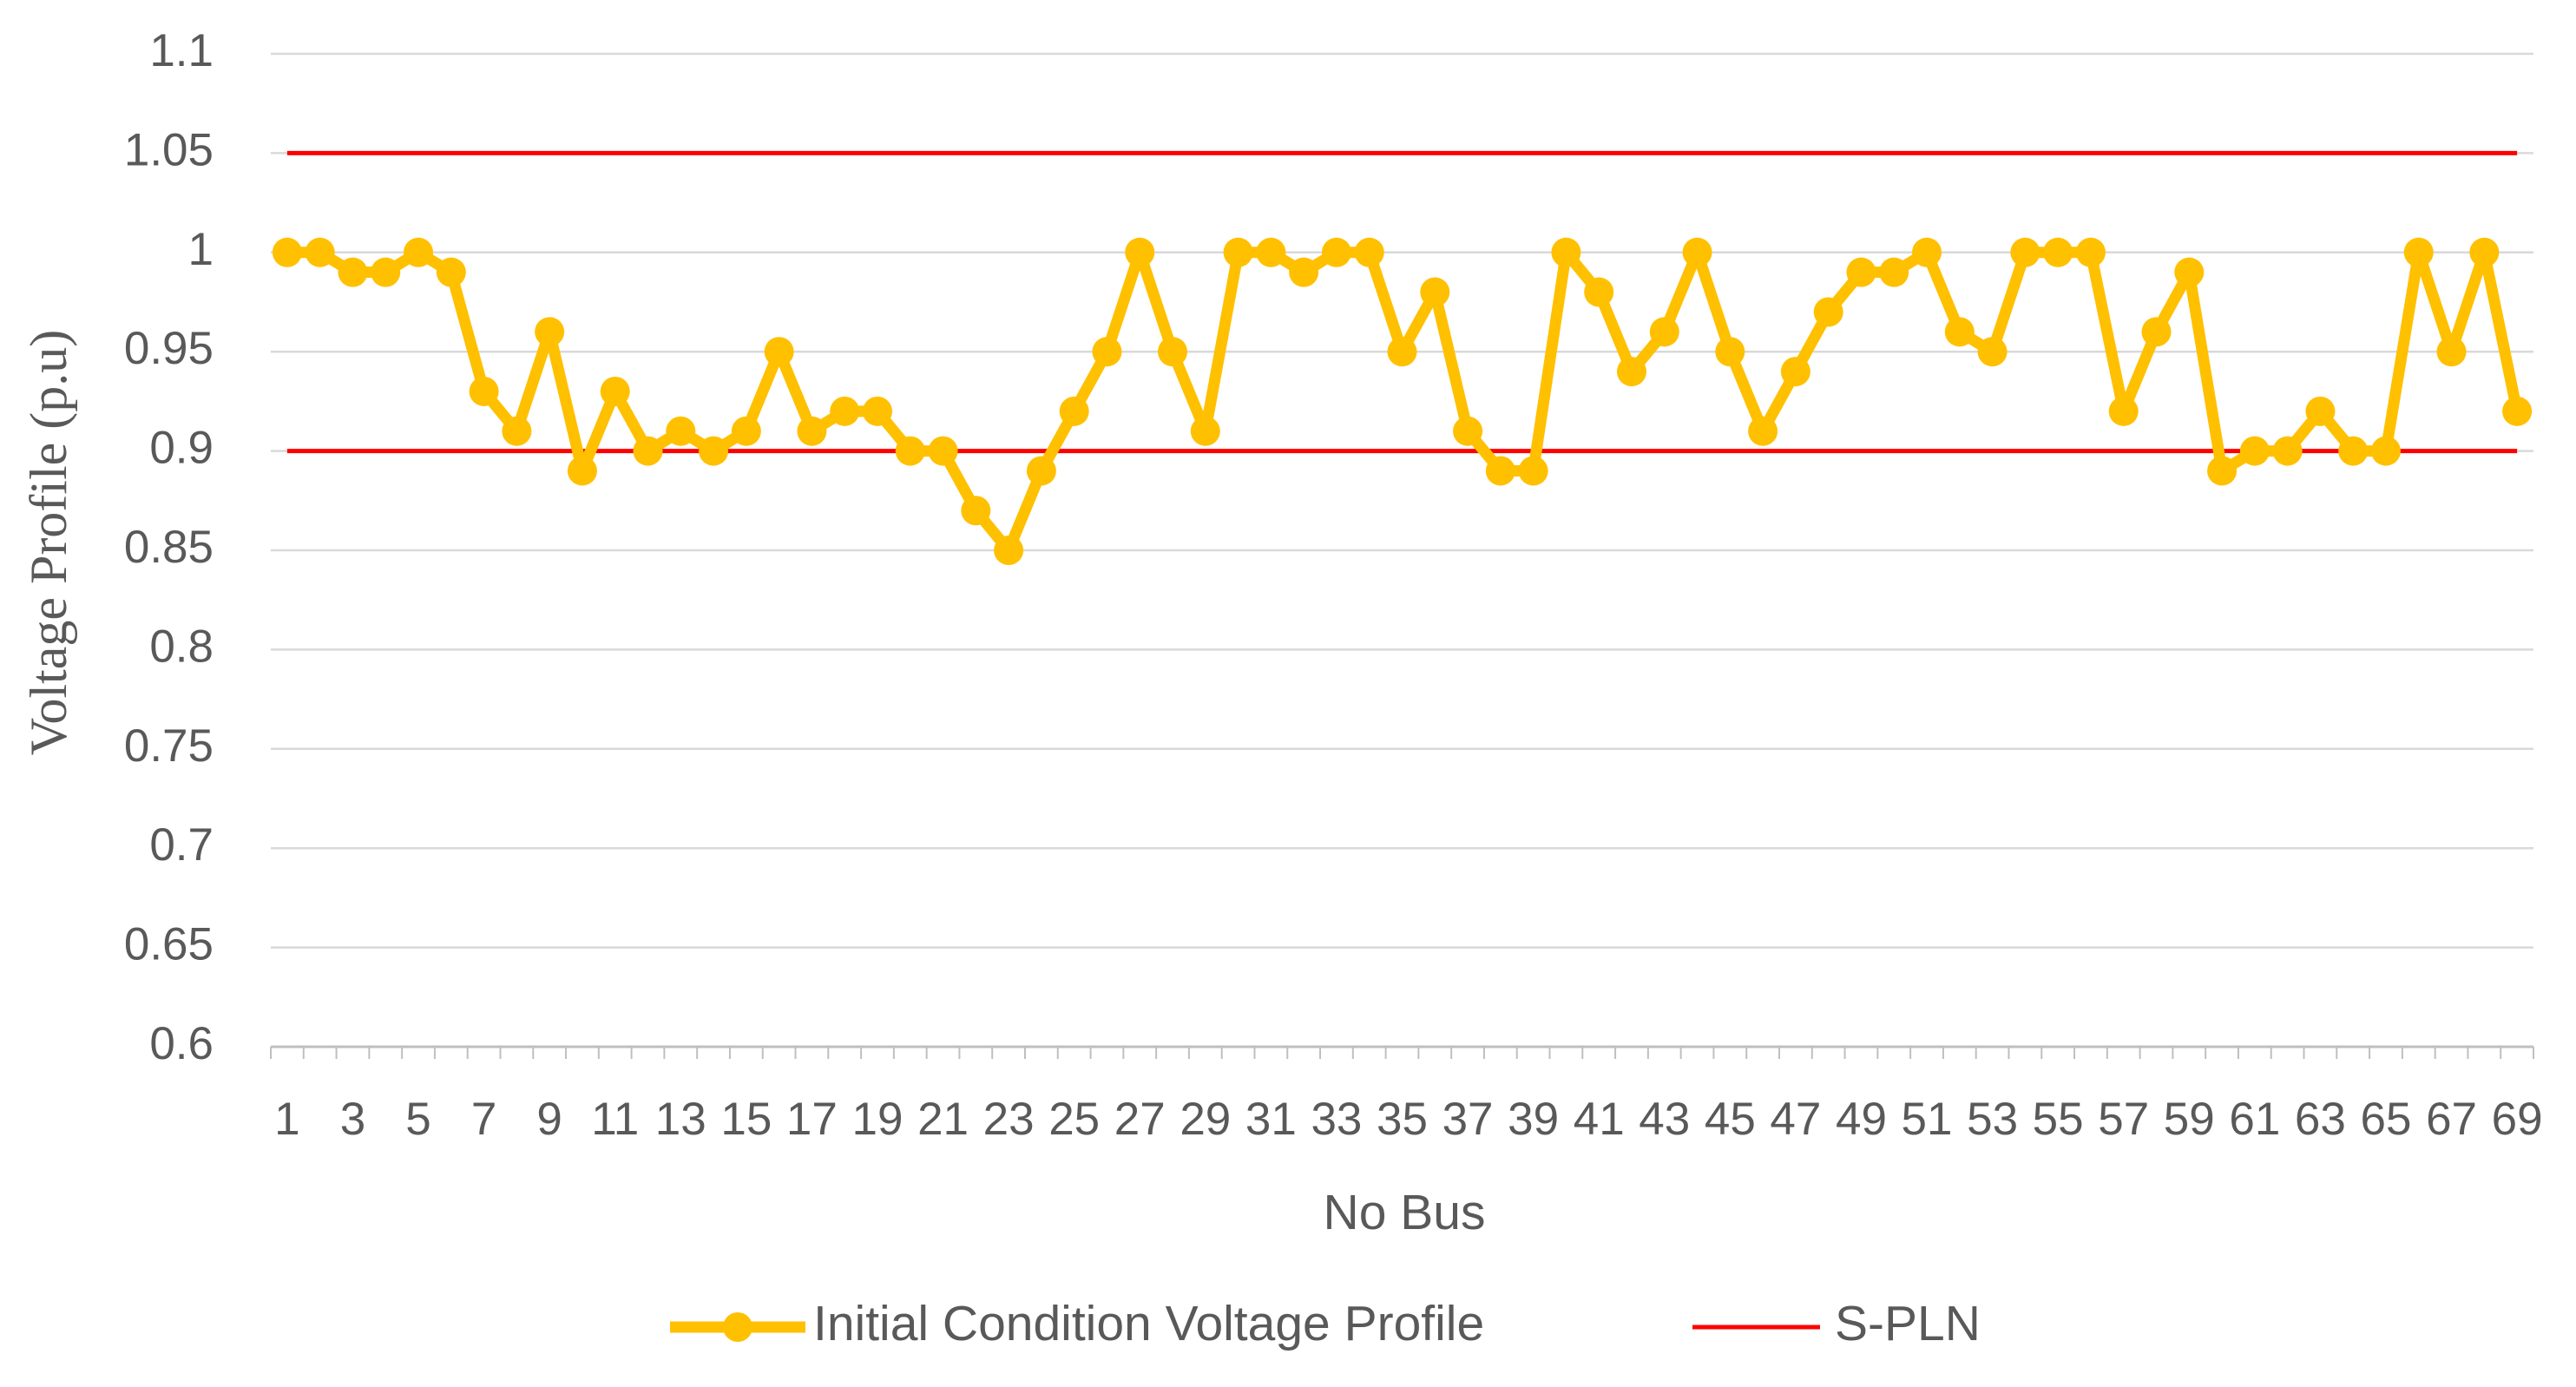  What do you see at coordinates (1009, 1119) in the screenshot?
I see `x-tick-label: 23` at bounding box center [1009, 1119].